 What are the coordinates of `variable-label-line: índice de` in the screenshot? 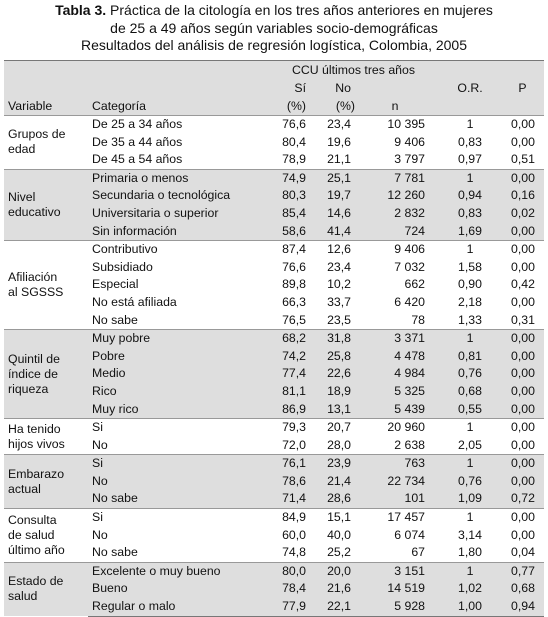 It's located at (33, 373).